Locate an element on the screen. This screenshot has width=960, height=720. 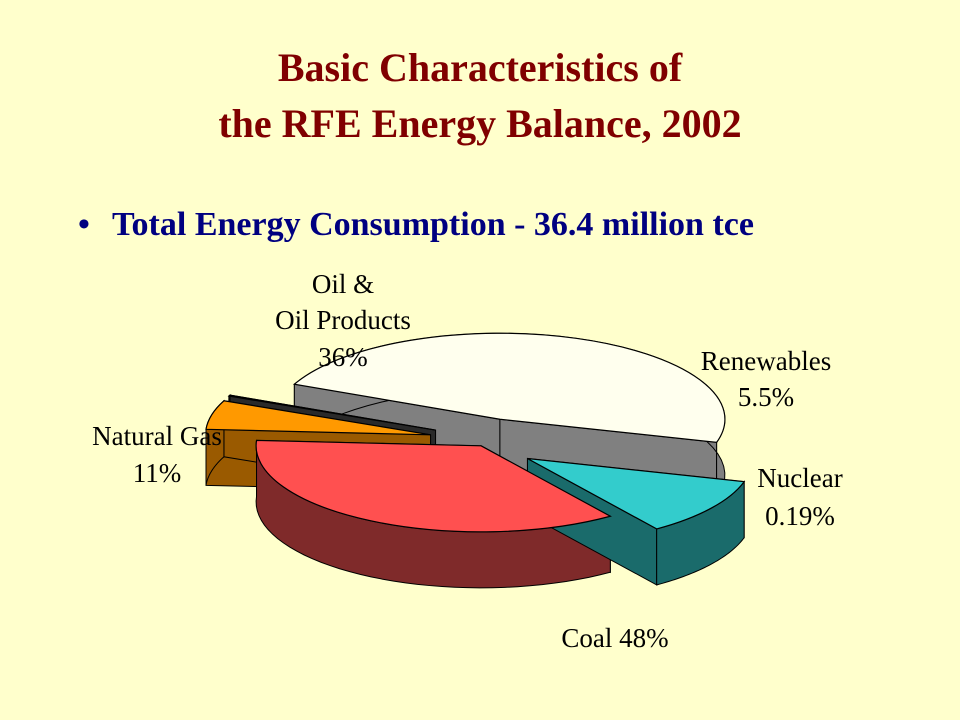
label-renewables-line1: Renewables is located at coordinates (766, 361).